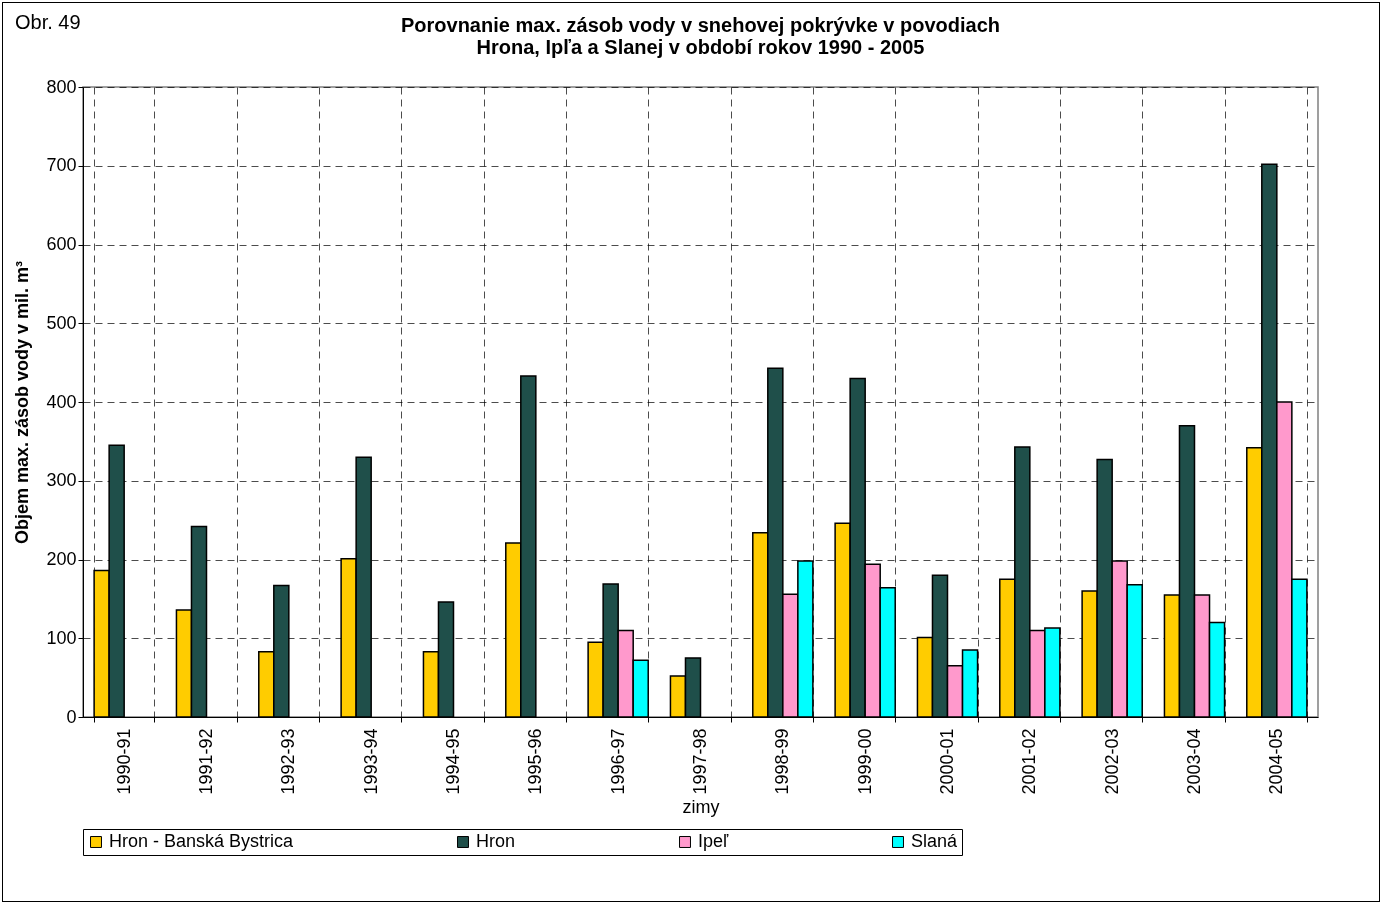  I want to click on y-tick-label: 0, so click(71, 716).